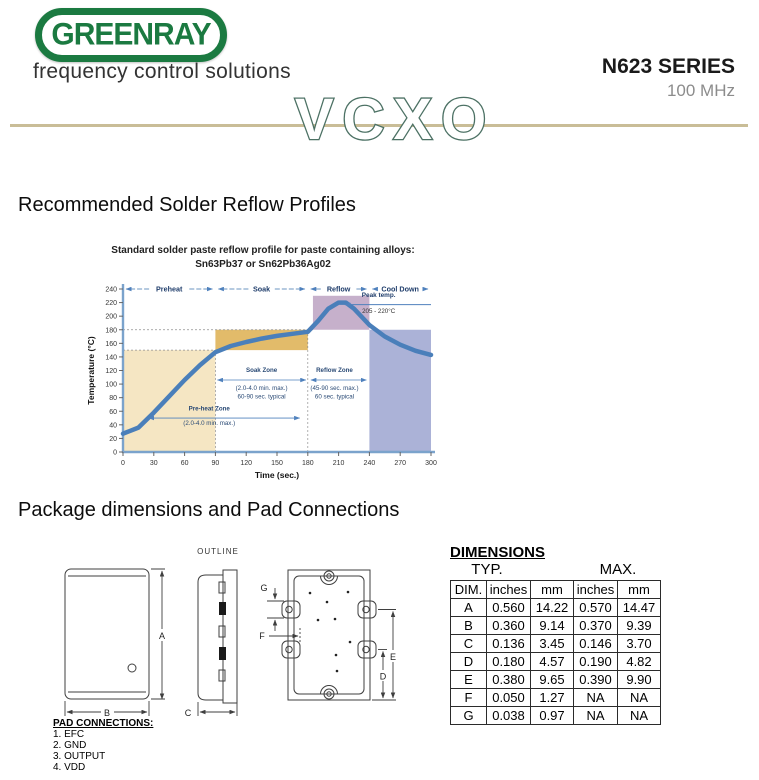 The width and height of the screenshot is (759, 780). Describe the element at coordinates (552, 643) in the screenshot. I see `table-cell: 3.45` at that location.